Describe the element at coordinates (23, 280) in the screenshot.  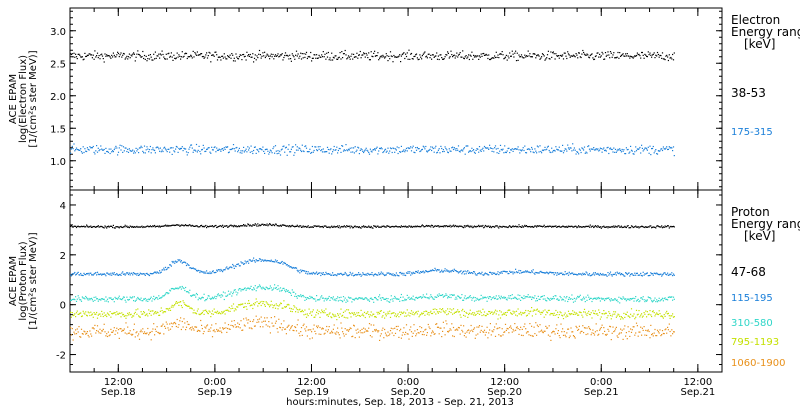
I see `y-axis-label-line: log(Proton Flux)` at that location.